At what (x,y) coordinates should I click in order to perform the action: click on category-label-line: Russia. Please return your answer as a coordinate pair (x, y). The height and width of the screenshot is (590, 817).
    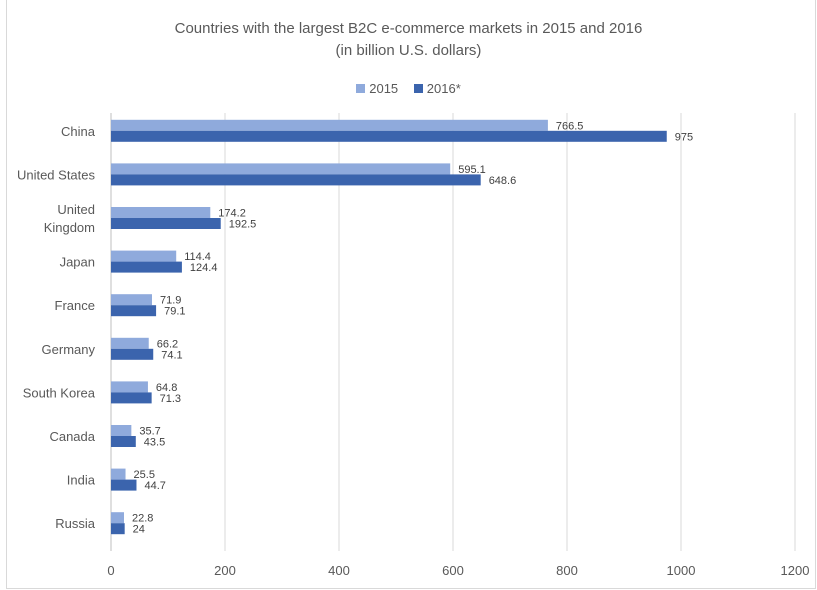
    Looking at the image, I should click on (75, 523).